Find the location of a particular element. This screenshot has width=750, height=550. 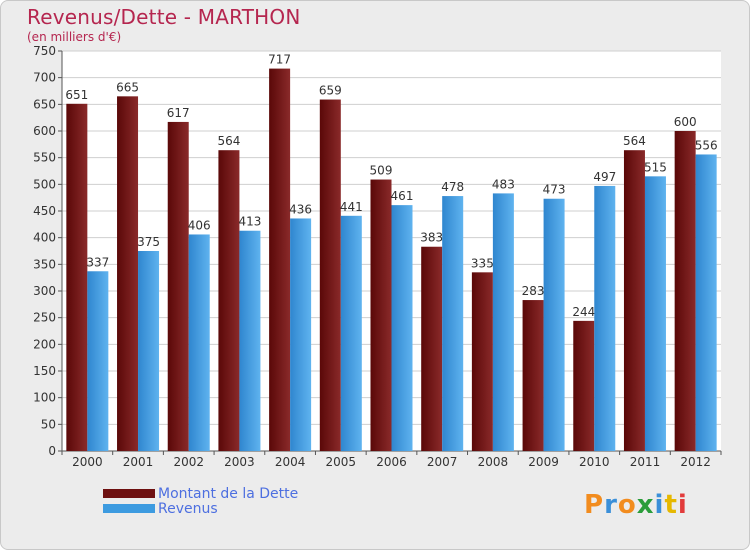

legend: Montant de la Dette Revenus is located at coordinates (201, 501).